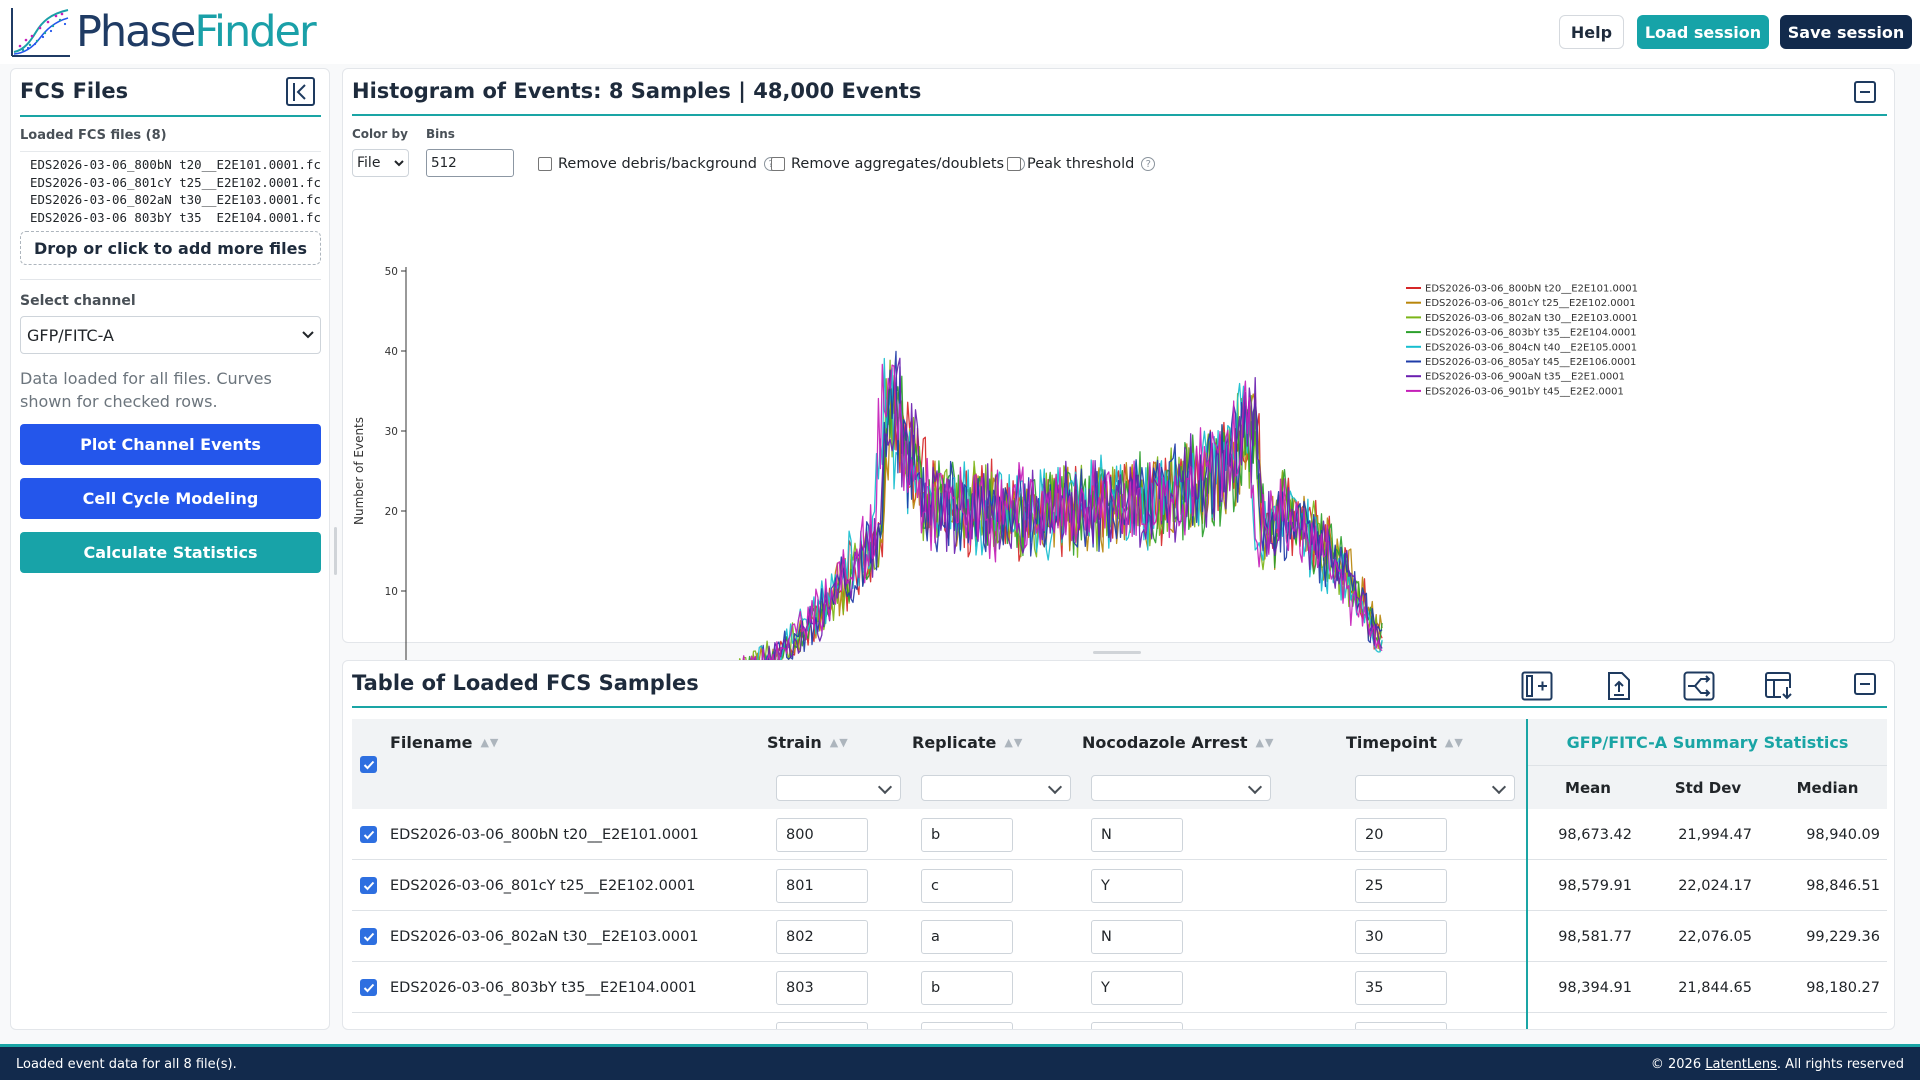 The width and height of the screenshot is (1920, 1080). Describe the element at coordinates (822, 835) in the screenshot. I see `strain-input: 800` at that location.